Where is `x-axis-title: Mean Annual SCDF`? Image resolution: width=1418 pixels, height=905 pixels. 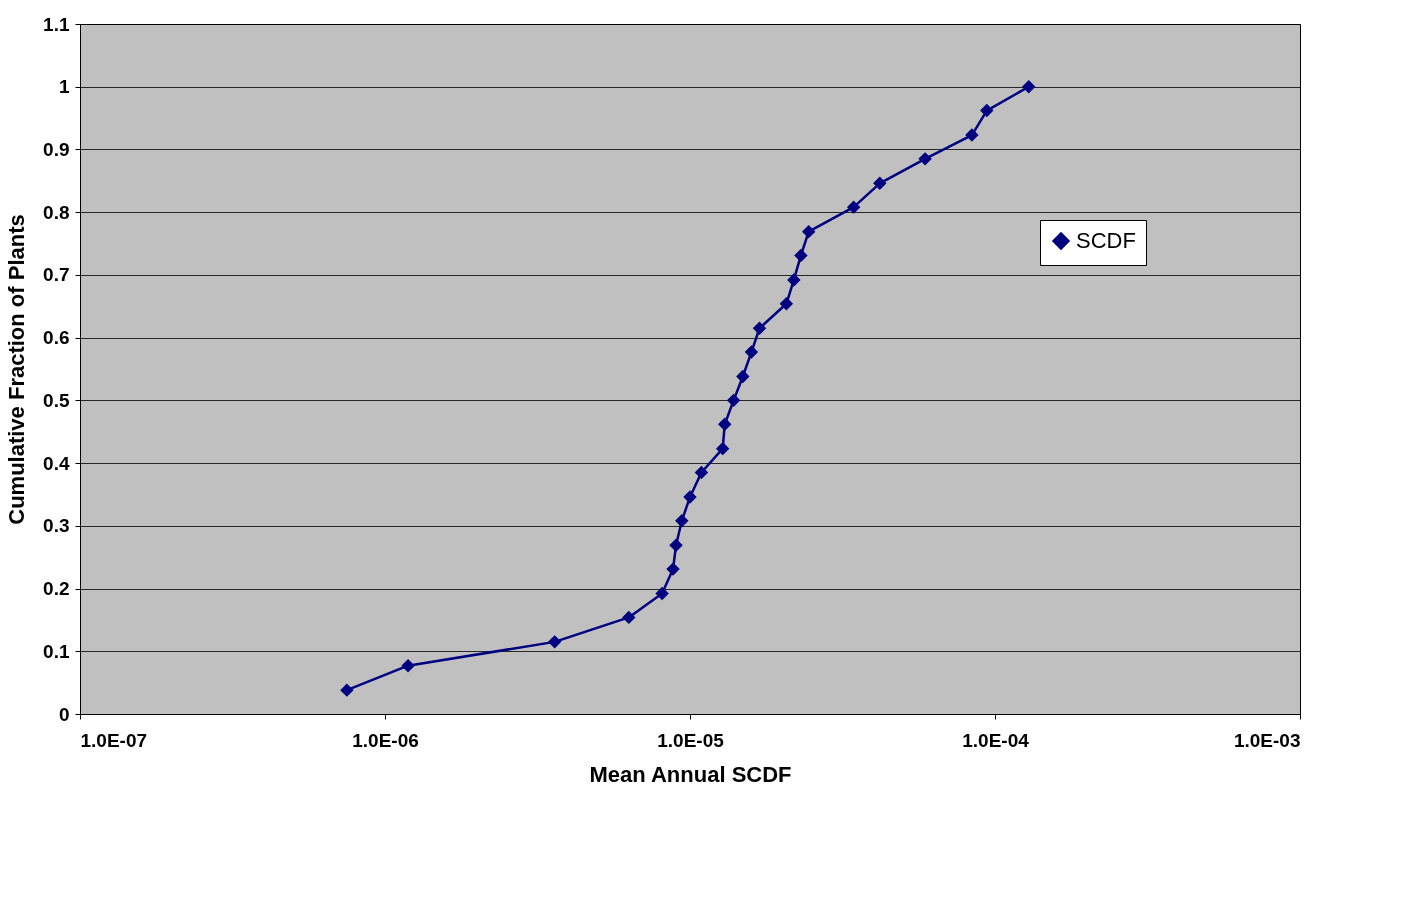 x-axis-title: Mean Annual SCDF is located at coordinates (690, 774).